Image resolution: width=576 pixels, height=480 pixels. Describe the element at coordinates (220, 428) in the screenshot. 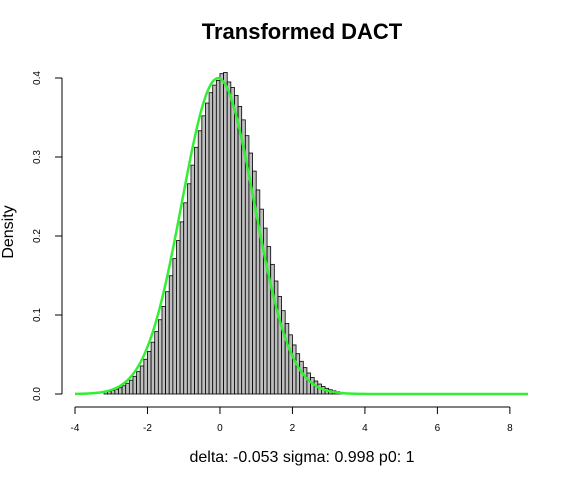

I see `x-tick-label: 0` at that location.